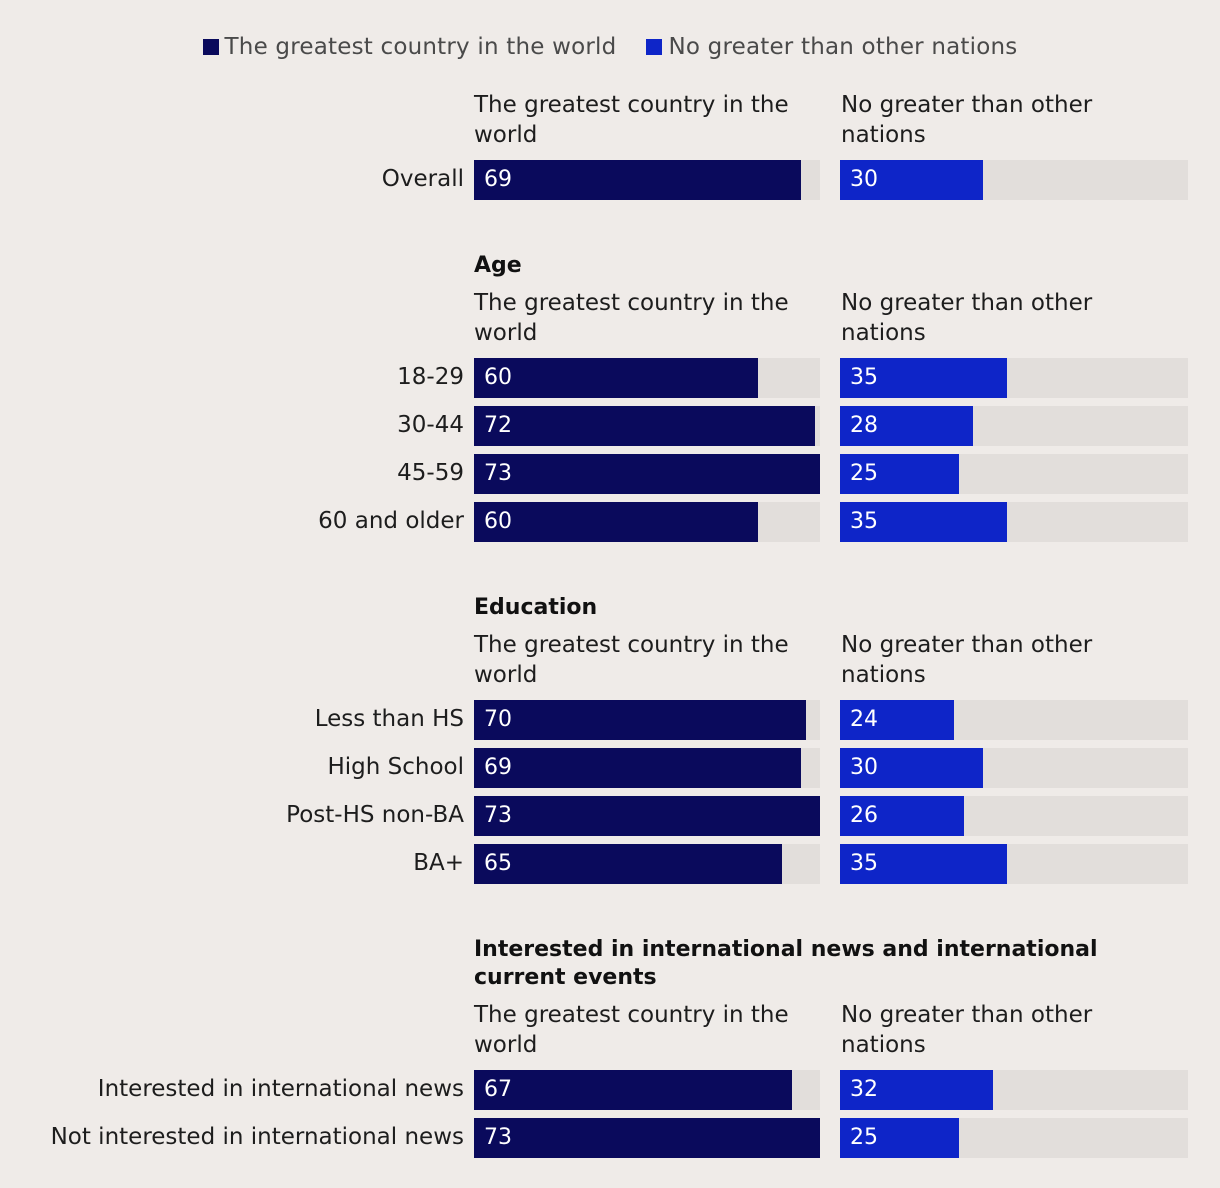  I want to click on row-label: Interested in international news, so click(280, 1089).